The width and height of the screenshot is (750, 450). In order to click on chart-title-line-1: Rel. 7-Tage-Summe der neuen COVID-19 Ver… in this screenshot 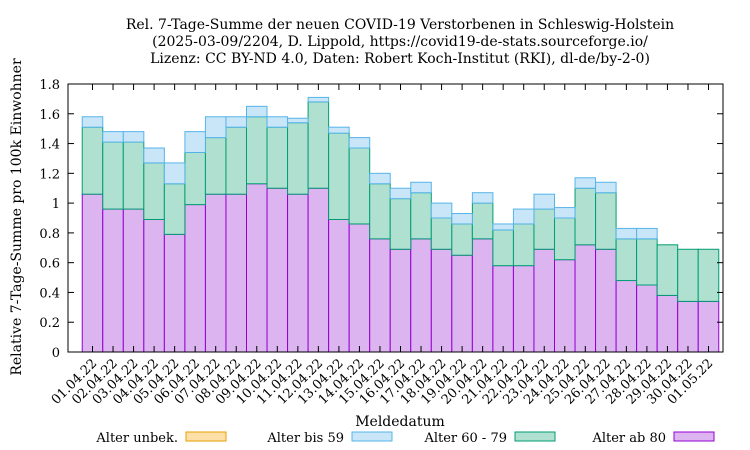, I will do `click(400, 25)`.